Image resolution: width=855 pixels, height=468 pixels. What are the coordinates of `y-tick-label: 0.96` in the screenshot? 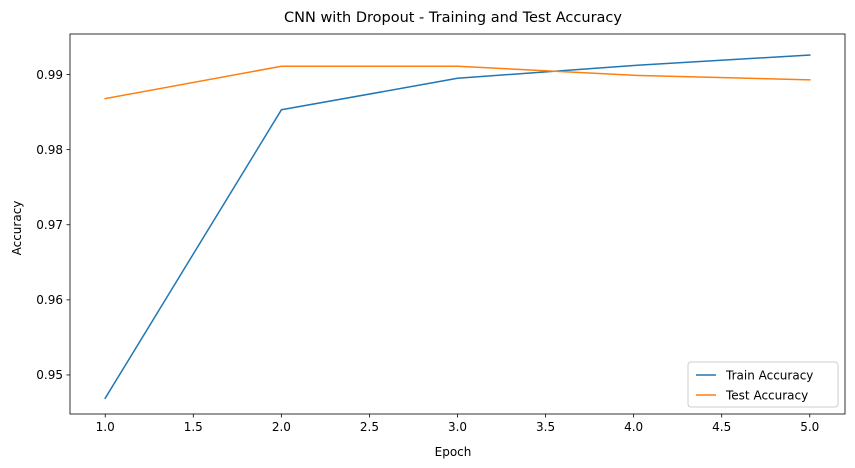 It's located at (49, 300).